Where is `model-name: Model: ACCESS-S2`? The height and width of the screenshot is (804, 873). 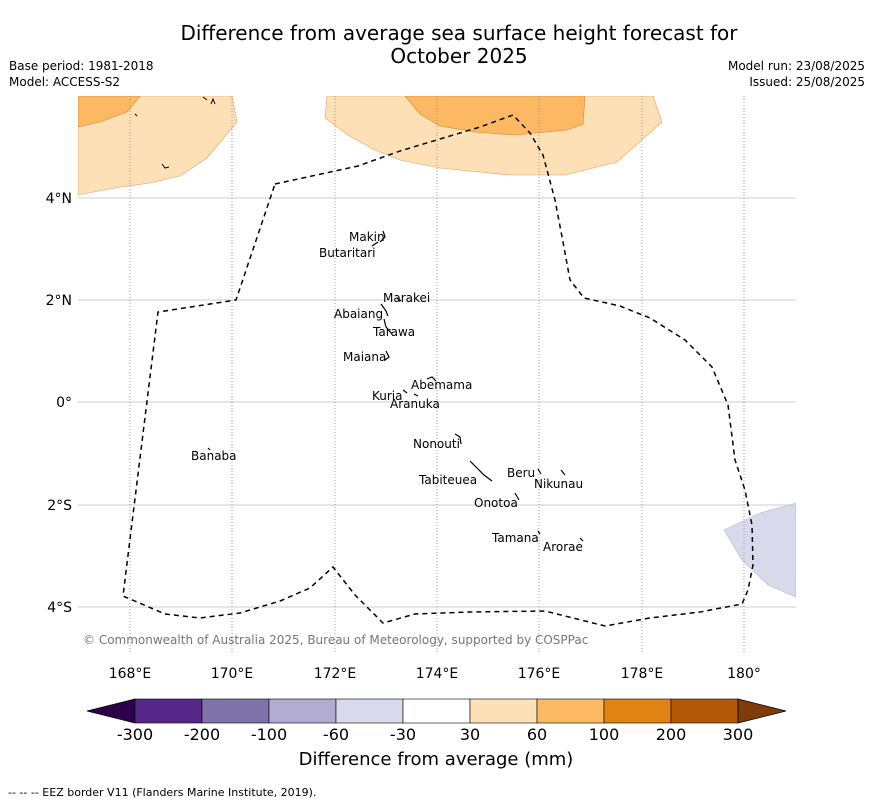 model-name: Model: ACCESS-S2 is located at coordinates (65, 82).